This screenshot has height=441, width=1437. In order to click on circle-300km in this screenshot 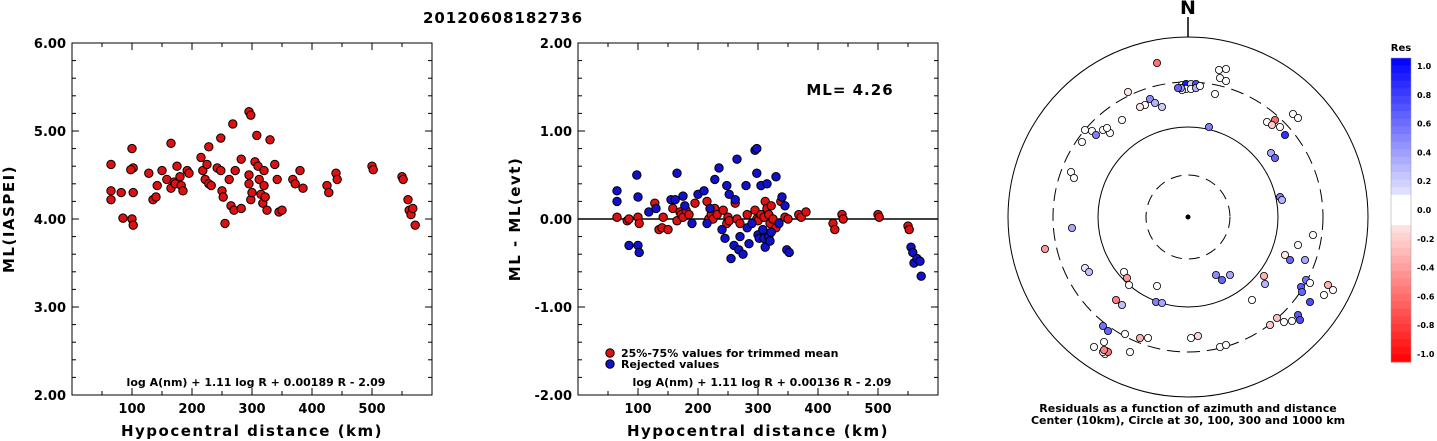, I will do `click(1188, 217)`.